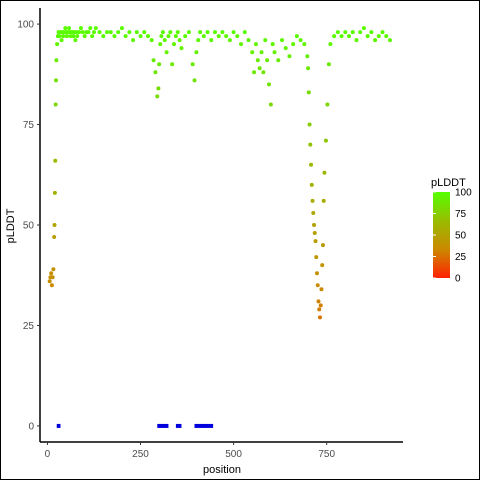 The height and width of the screenshot is (484, 480). Describe the element at coordinates (461, 214) in the screenshot. I see `legend-tick-label: 75` at that location.